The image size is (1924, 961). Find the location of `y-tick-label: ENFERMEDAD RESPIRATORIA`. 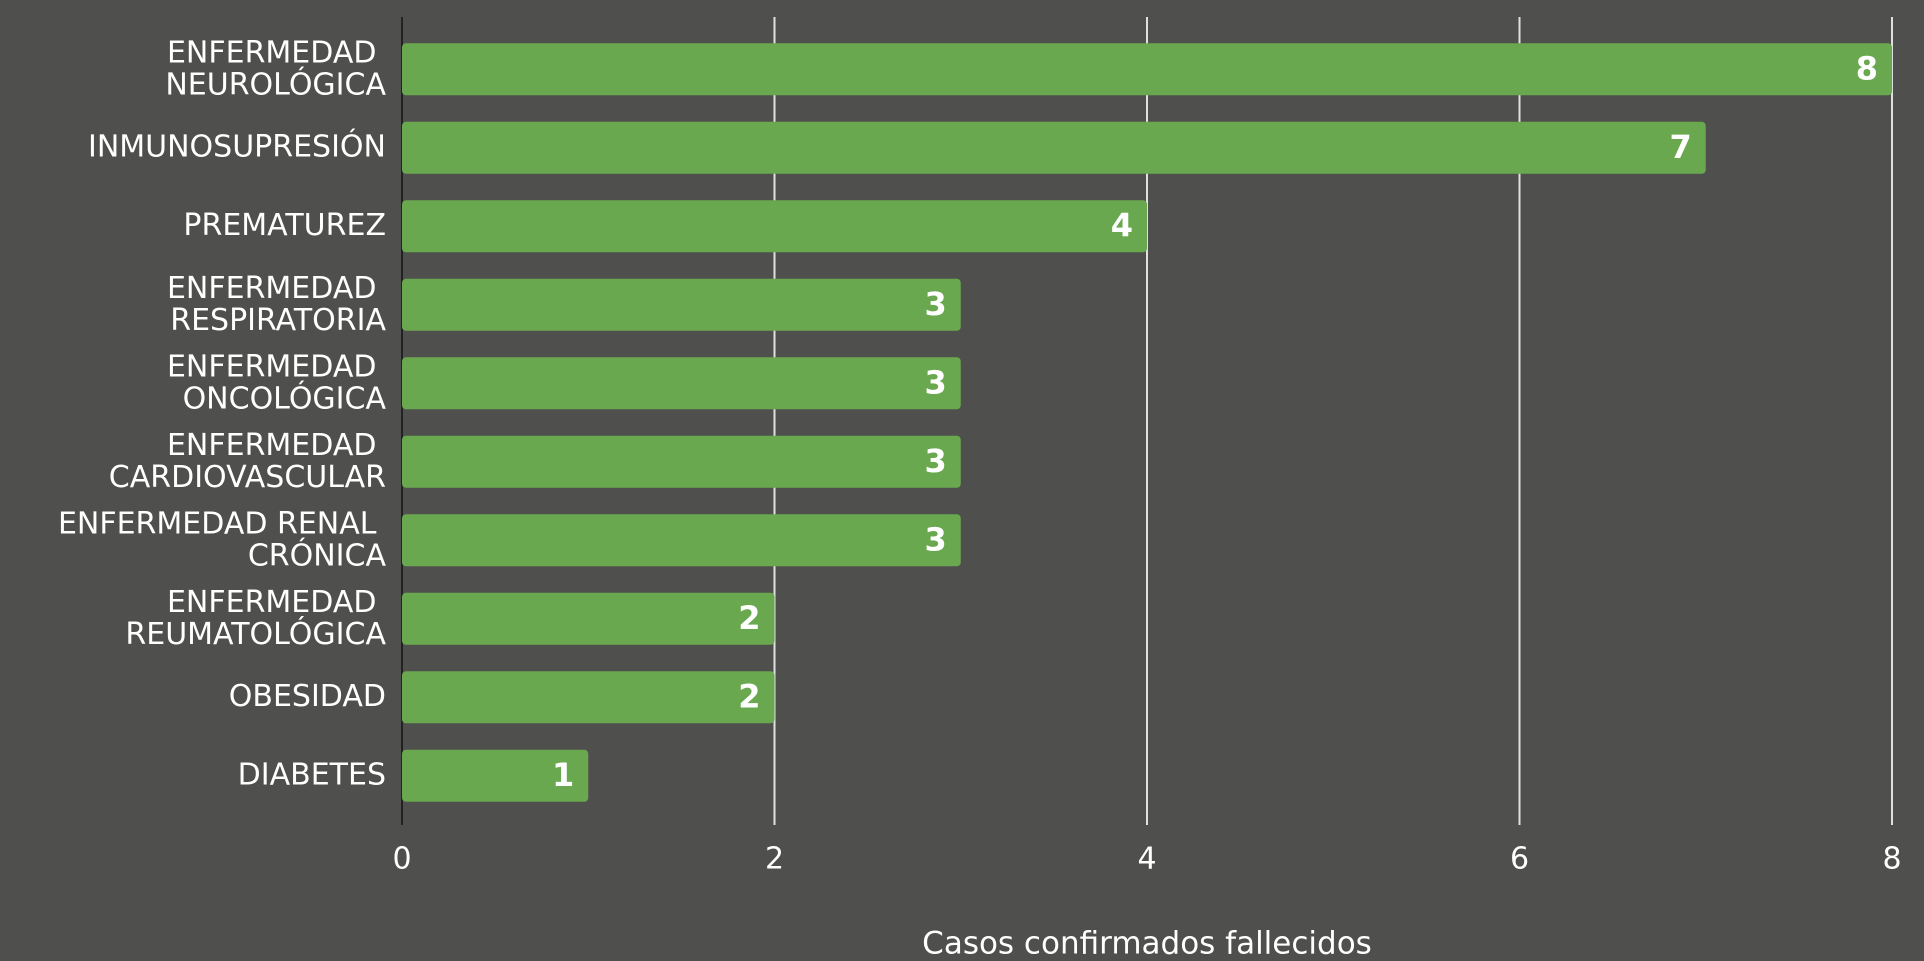

y-tick-label: ENFERMEDAD RESPIRATORIA is located at coordinates (277, 303).